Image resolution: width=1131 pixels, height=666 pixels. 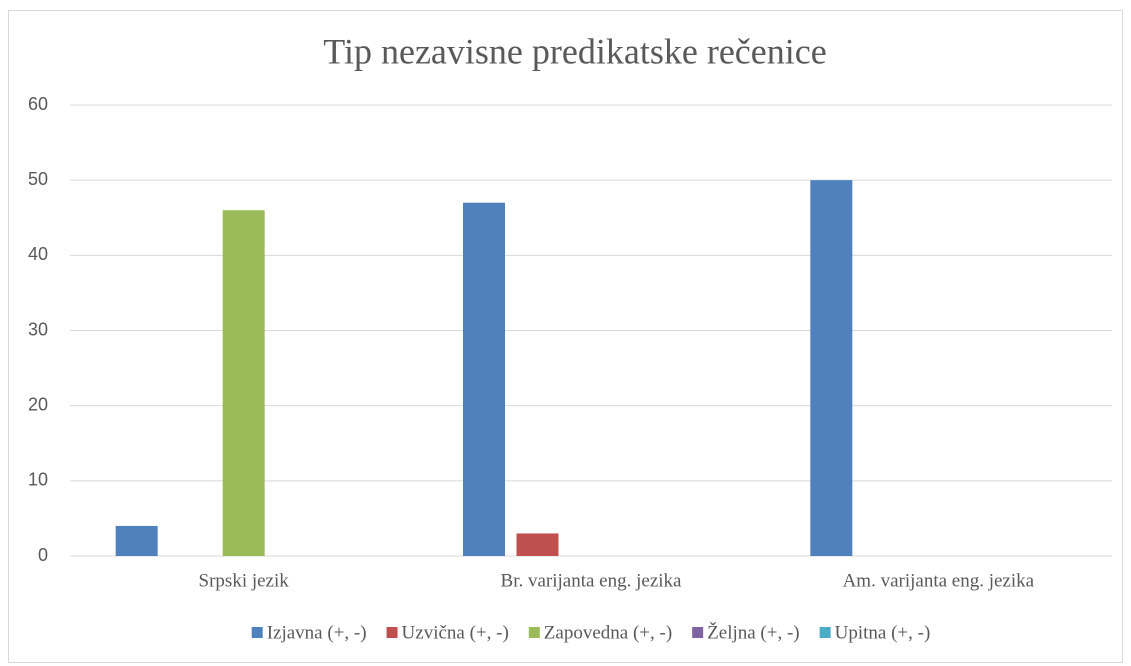 What do you see at coordinates (455, 632) in the screenshot?
I see `legend-label: Uzvična (+, -)` at bounding box center [455, 632].